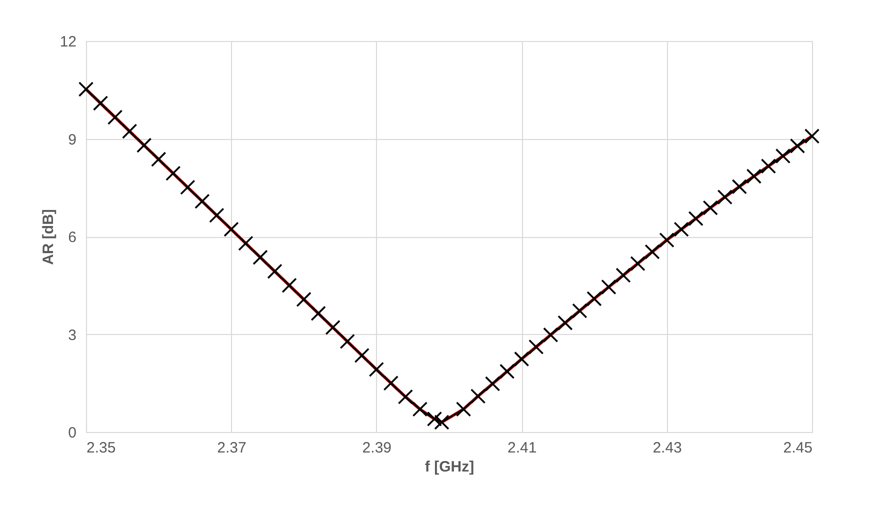 This screenshot has height=530, width=873. I want to click on y-tick-label: 9, so click(72, 139).